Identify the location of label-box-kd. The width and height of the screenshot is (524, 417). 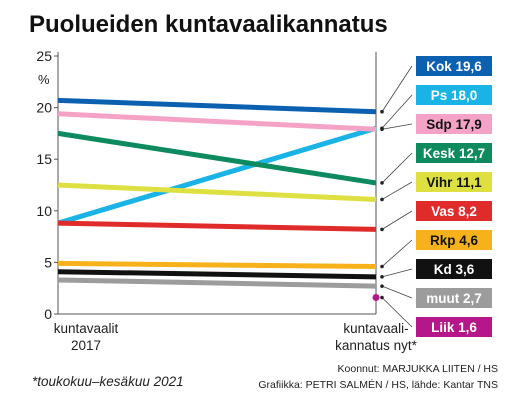
(454, 269).